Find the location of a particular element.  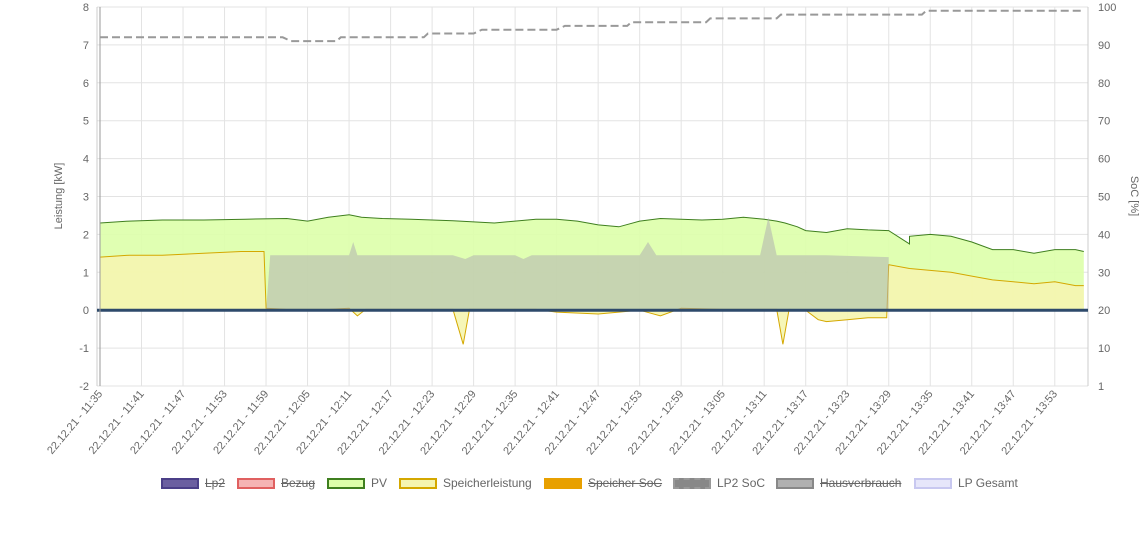

legend-label: Hausverbrauch is located at coordinates (861, 483).